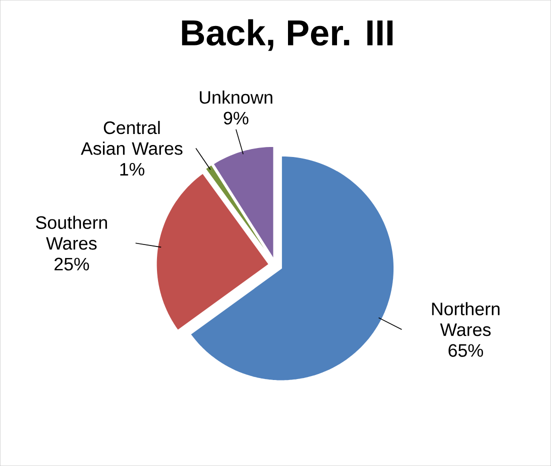 This screenshot has width=551, height=466. I want to click on slice-label: Central Asian Wares, so click(131, 137).